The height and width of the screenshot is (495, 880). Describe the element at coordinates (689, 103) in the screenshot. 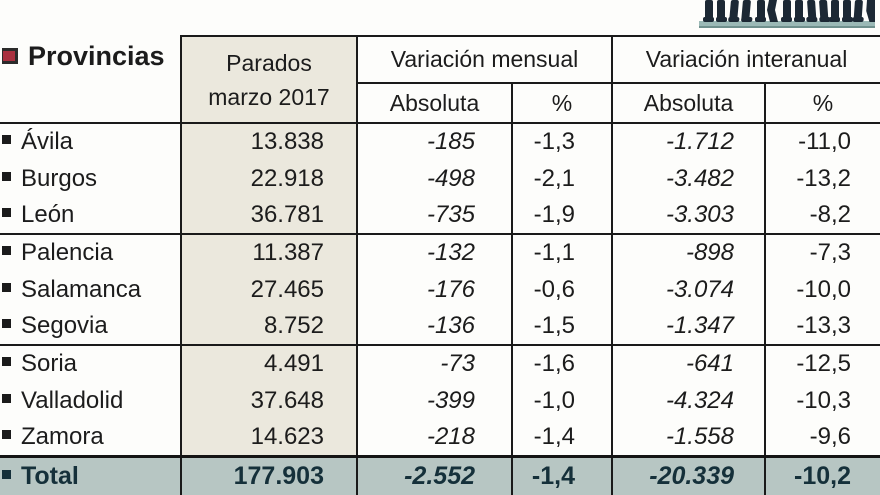

I see `yearly-absolute-subheader: Absoluta` at that location.